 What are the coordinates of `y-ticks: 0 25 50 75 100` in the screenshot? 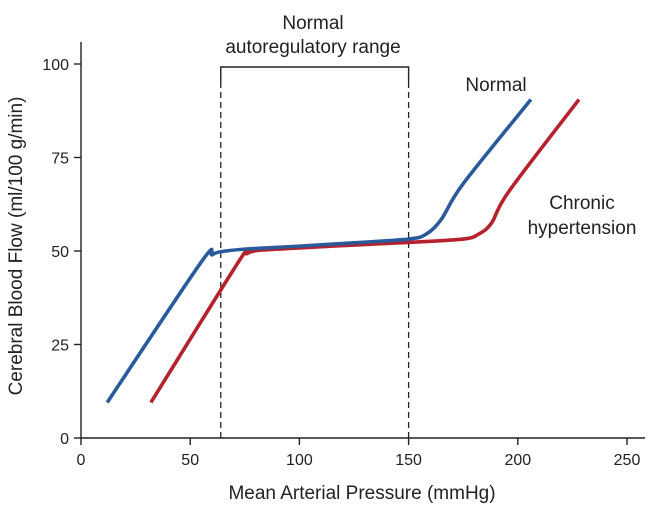 It's located at (61, 252).